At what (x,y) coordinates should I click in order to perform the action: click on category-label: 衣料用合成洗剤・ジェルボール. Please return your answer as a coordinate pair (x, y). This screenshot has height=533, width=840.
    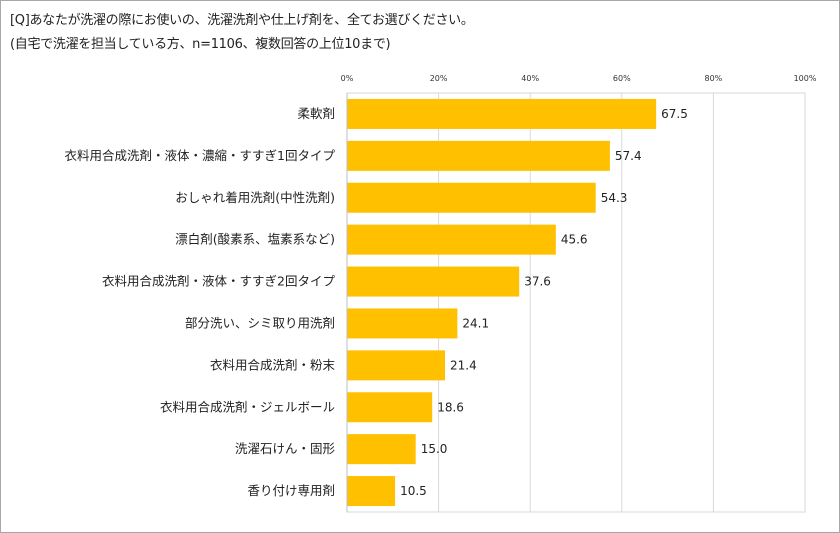
    Looking at the image, I should click on (247, 406).